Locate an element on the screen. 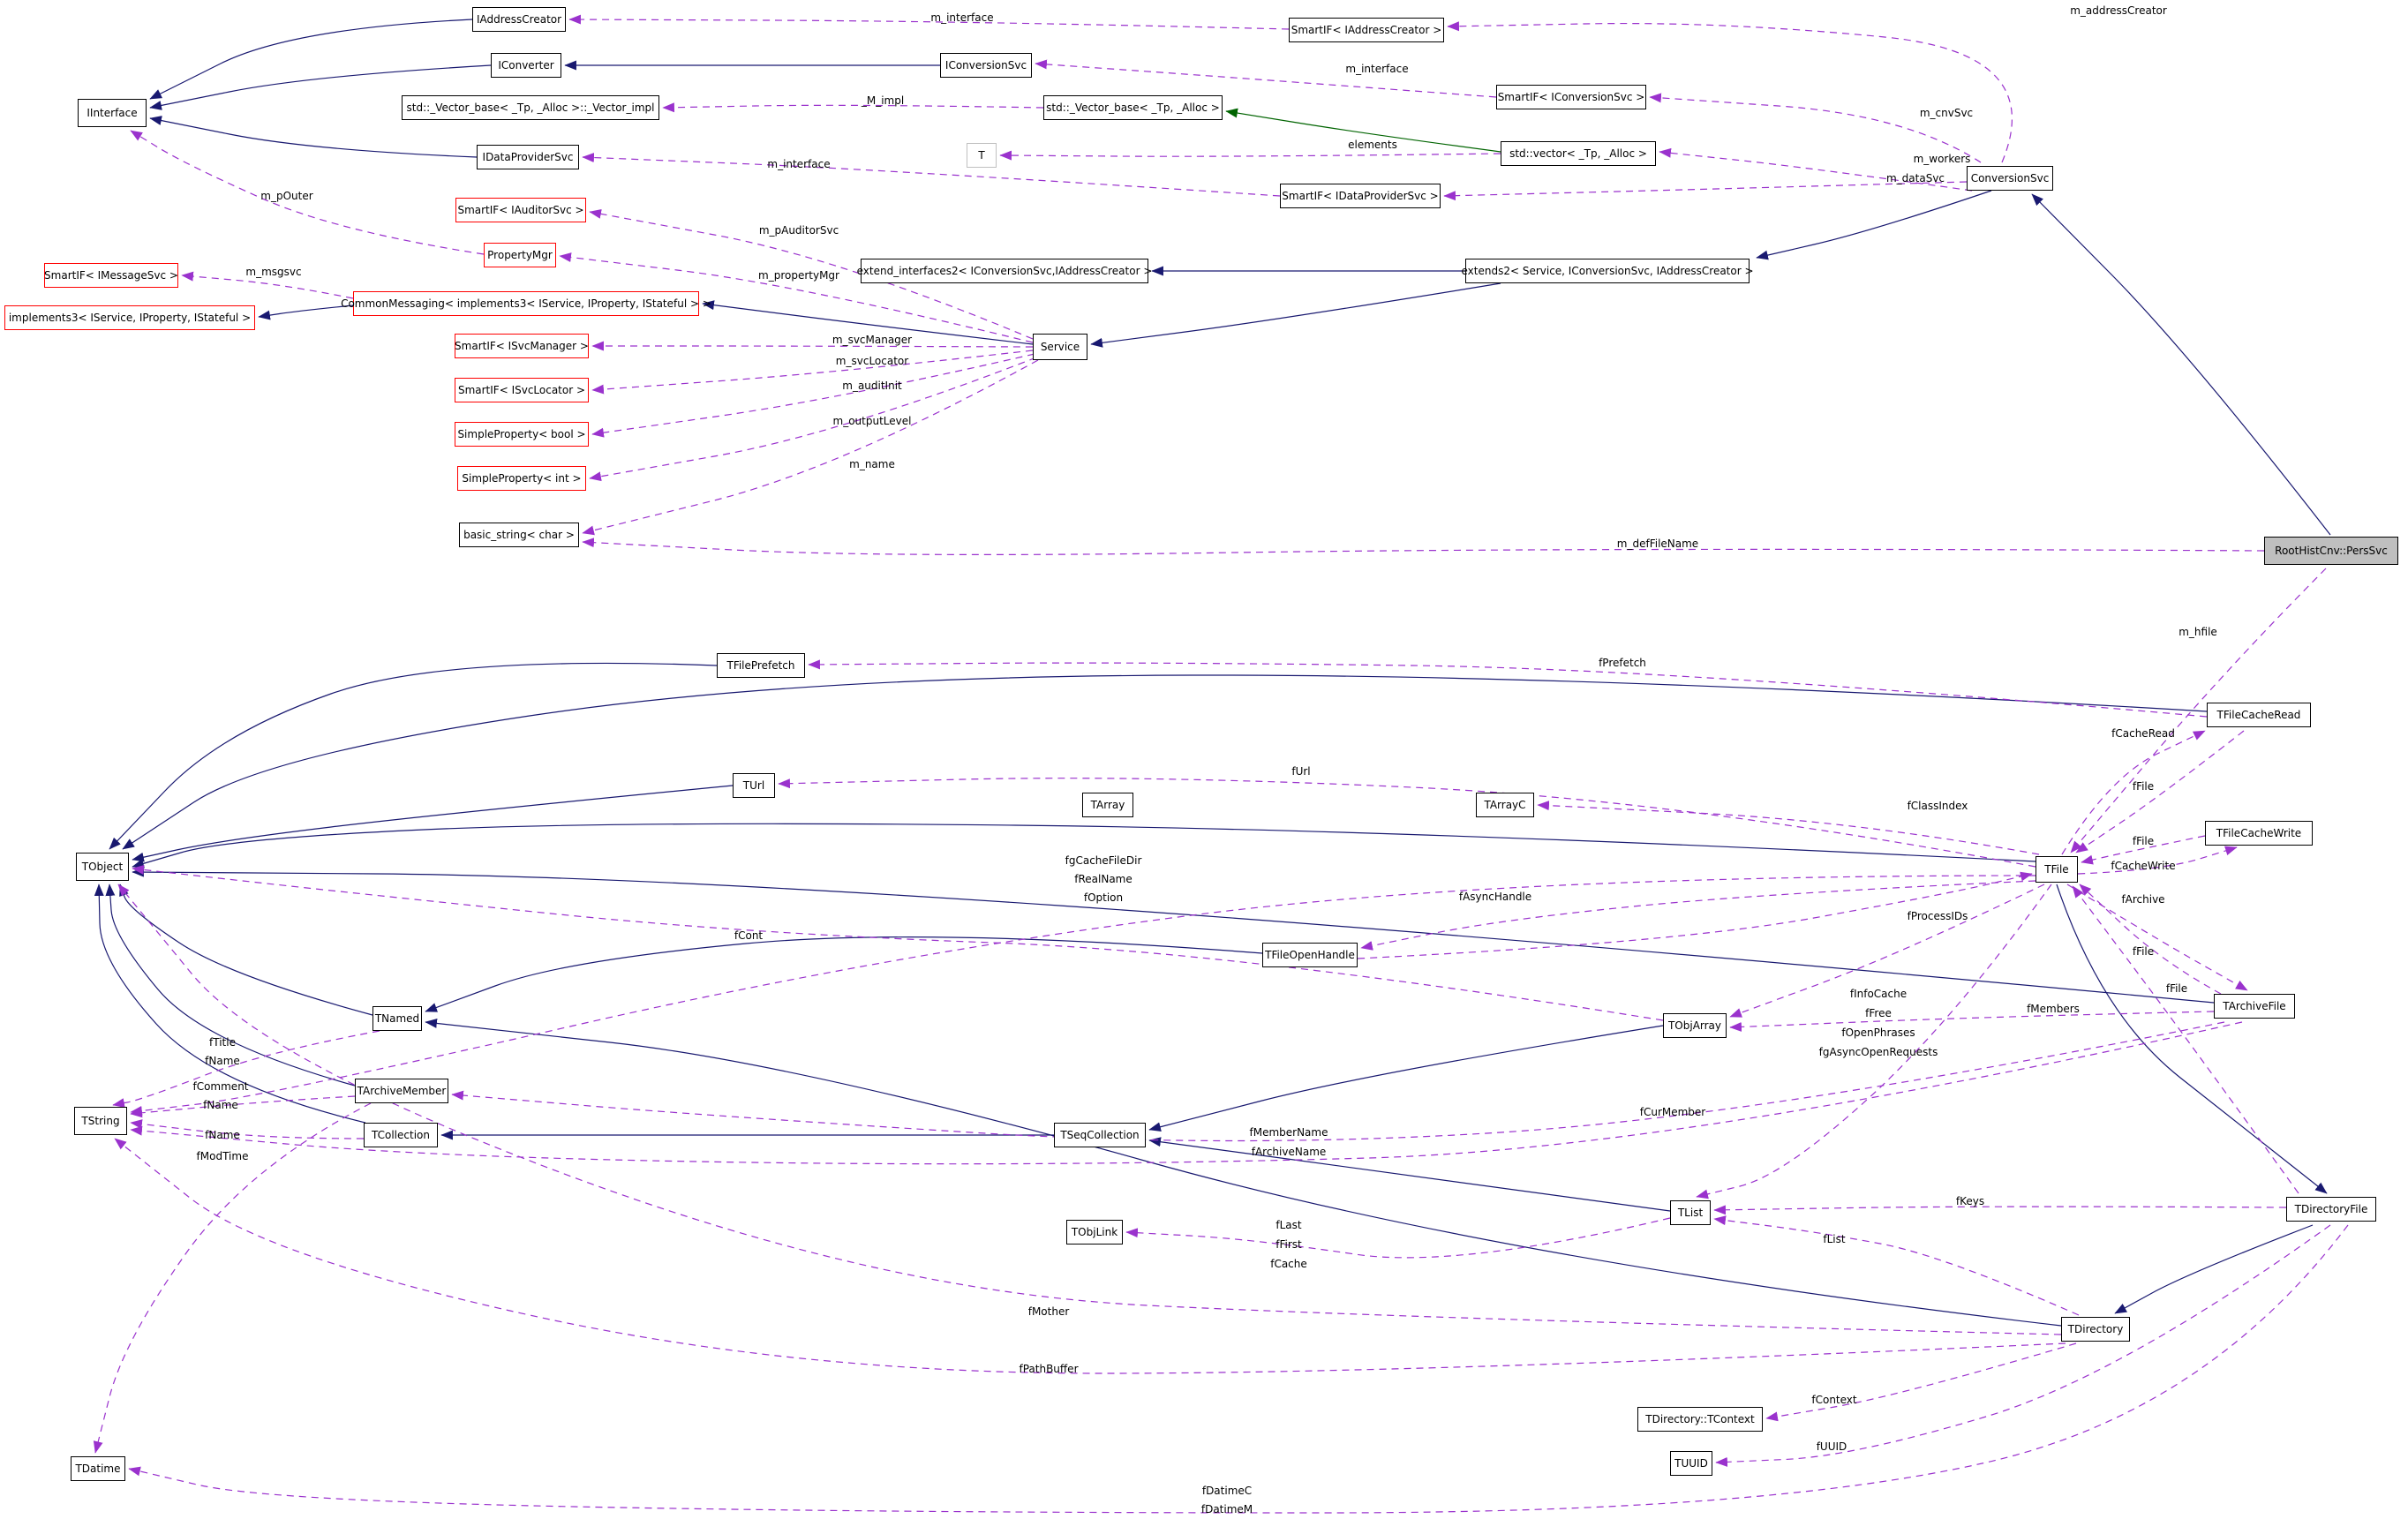 The width and height of the screenshot is (2408, 1519). node-tfileprefetch: TFilePrefetch is located at coordinates (761, 666).